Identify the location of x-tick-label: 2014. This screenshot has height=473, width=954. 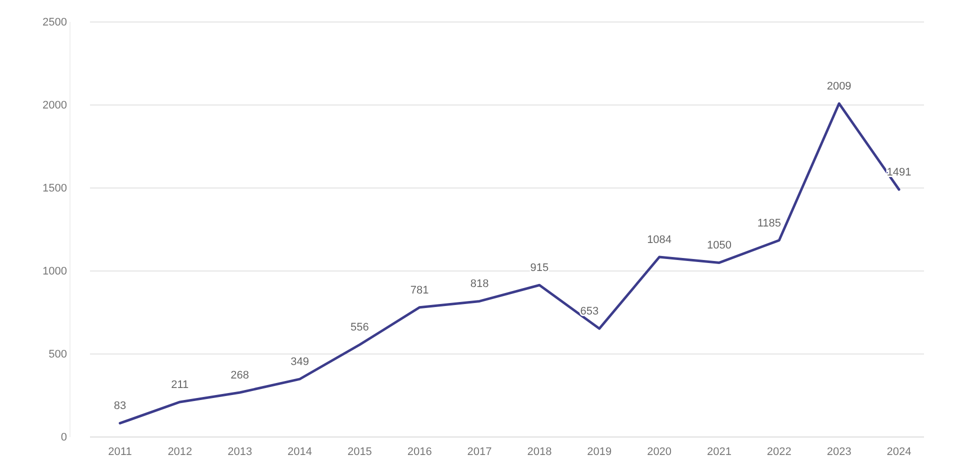
(300, 452).